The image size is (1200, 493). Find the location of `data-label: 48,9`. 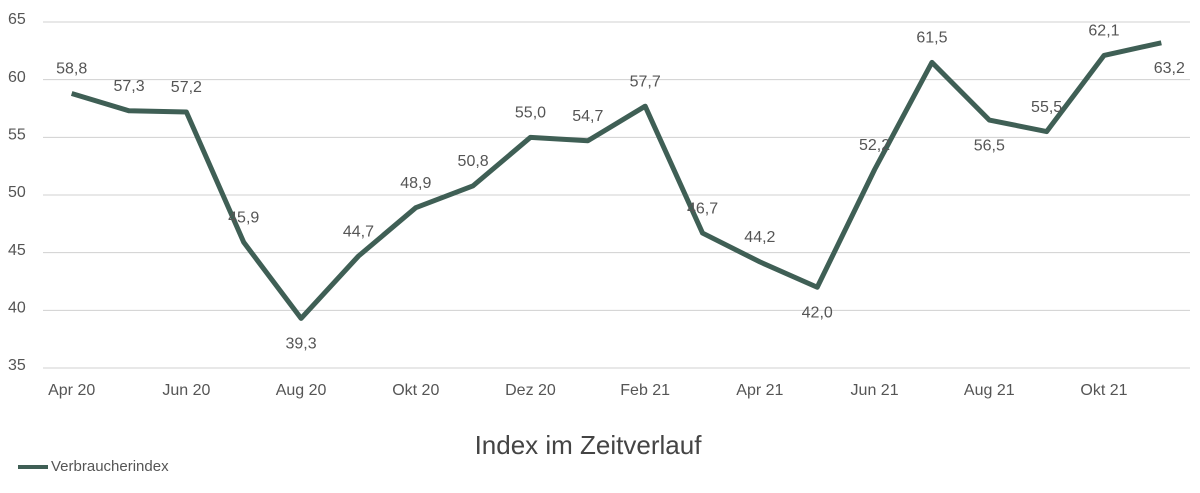

data-label: 48,9 is located at coordinates (415, 183).